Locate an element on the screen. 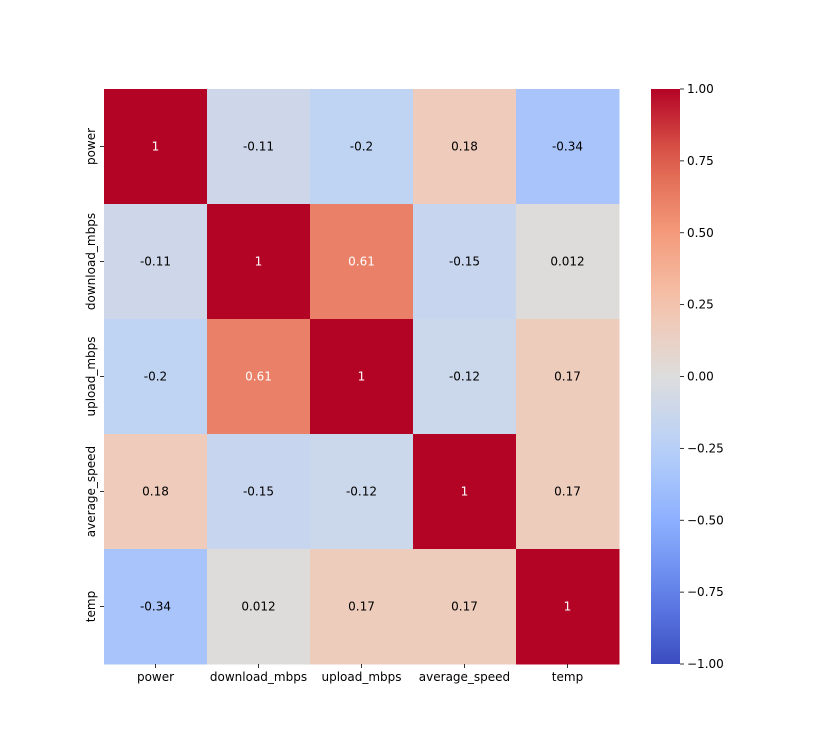 The image size is (830, 747). heatmap-cell-average_speed-download_mbps is located at coordinates (259, 492).